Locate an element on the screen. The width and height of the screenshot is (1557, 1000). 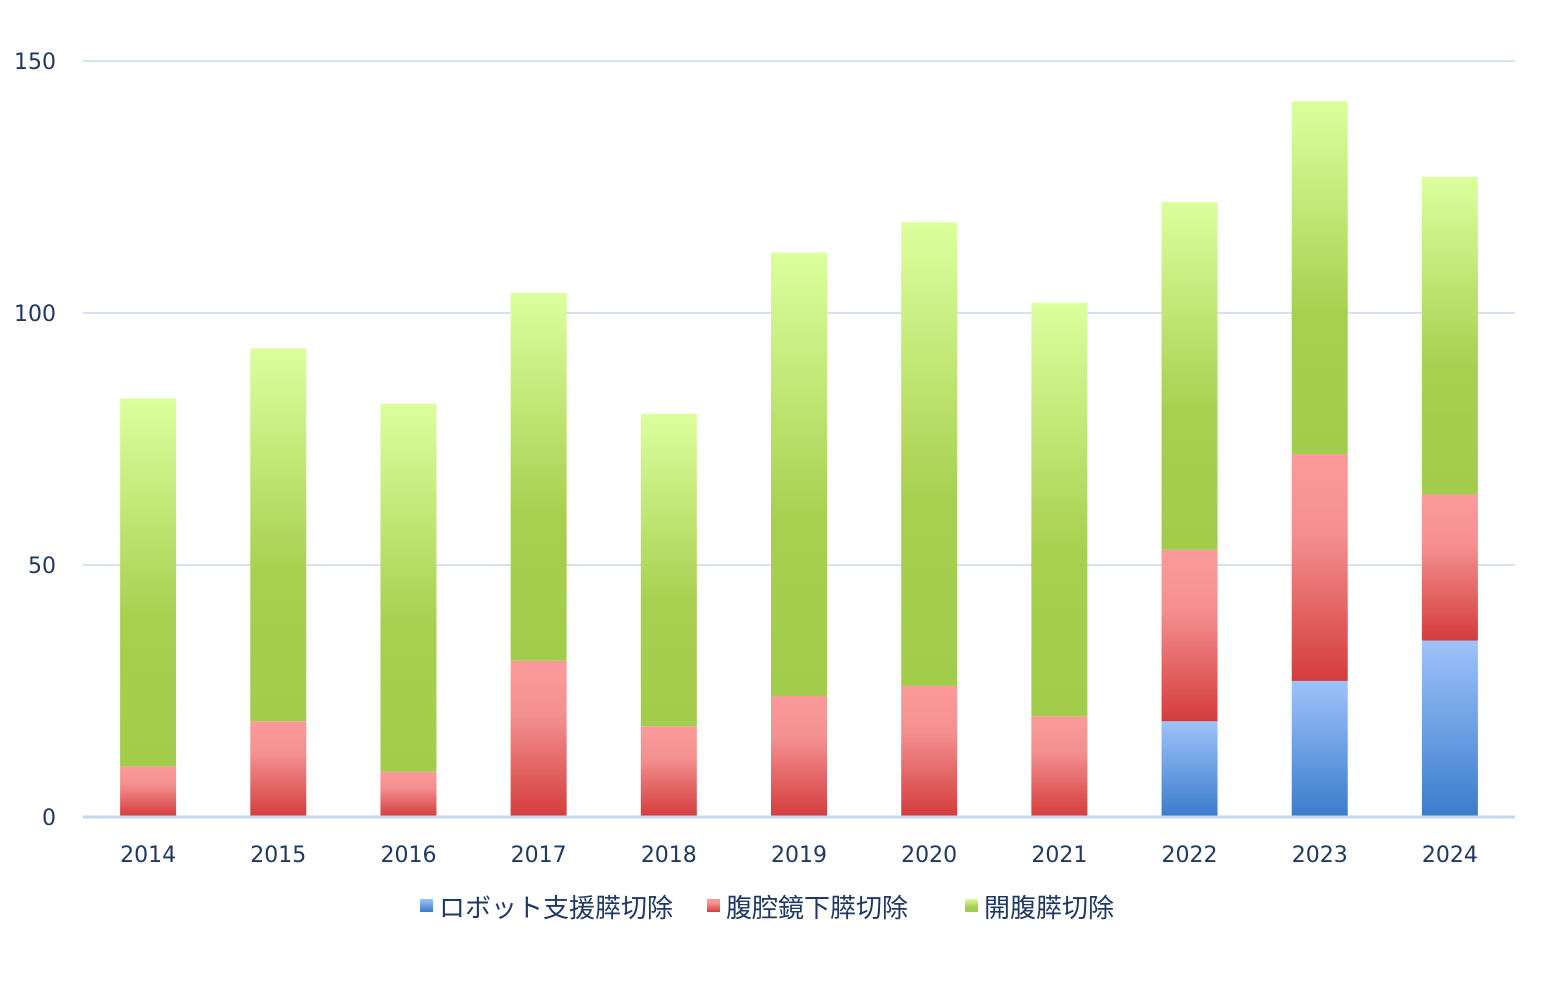
y-tick-label: 50 is located at coordinates (42, 566).